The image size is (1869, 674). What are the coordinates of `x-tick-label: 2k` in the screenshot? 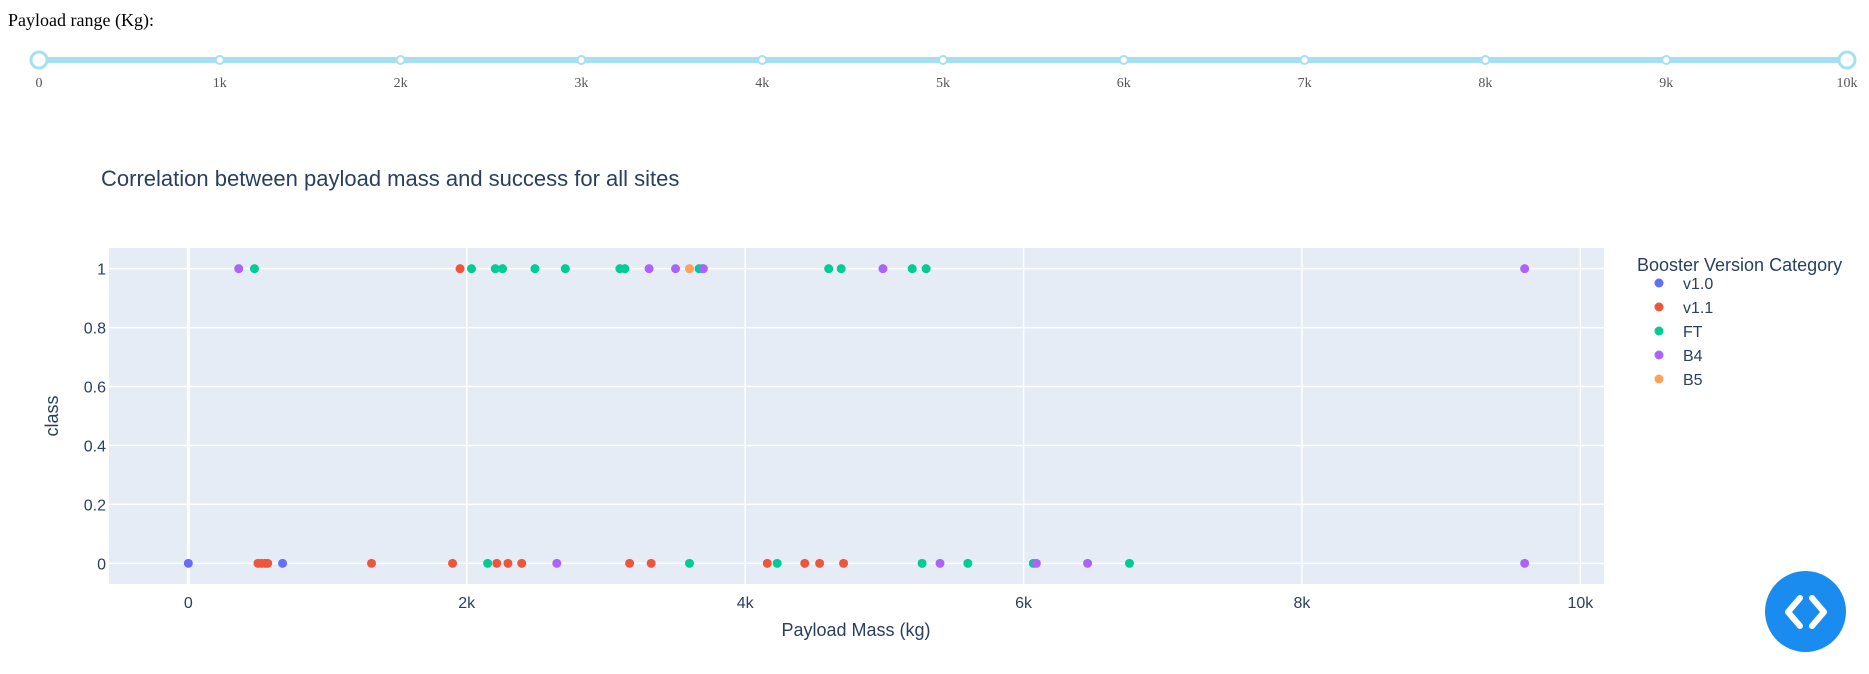 It's located at (467, 603).